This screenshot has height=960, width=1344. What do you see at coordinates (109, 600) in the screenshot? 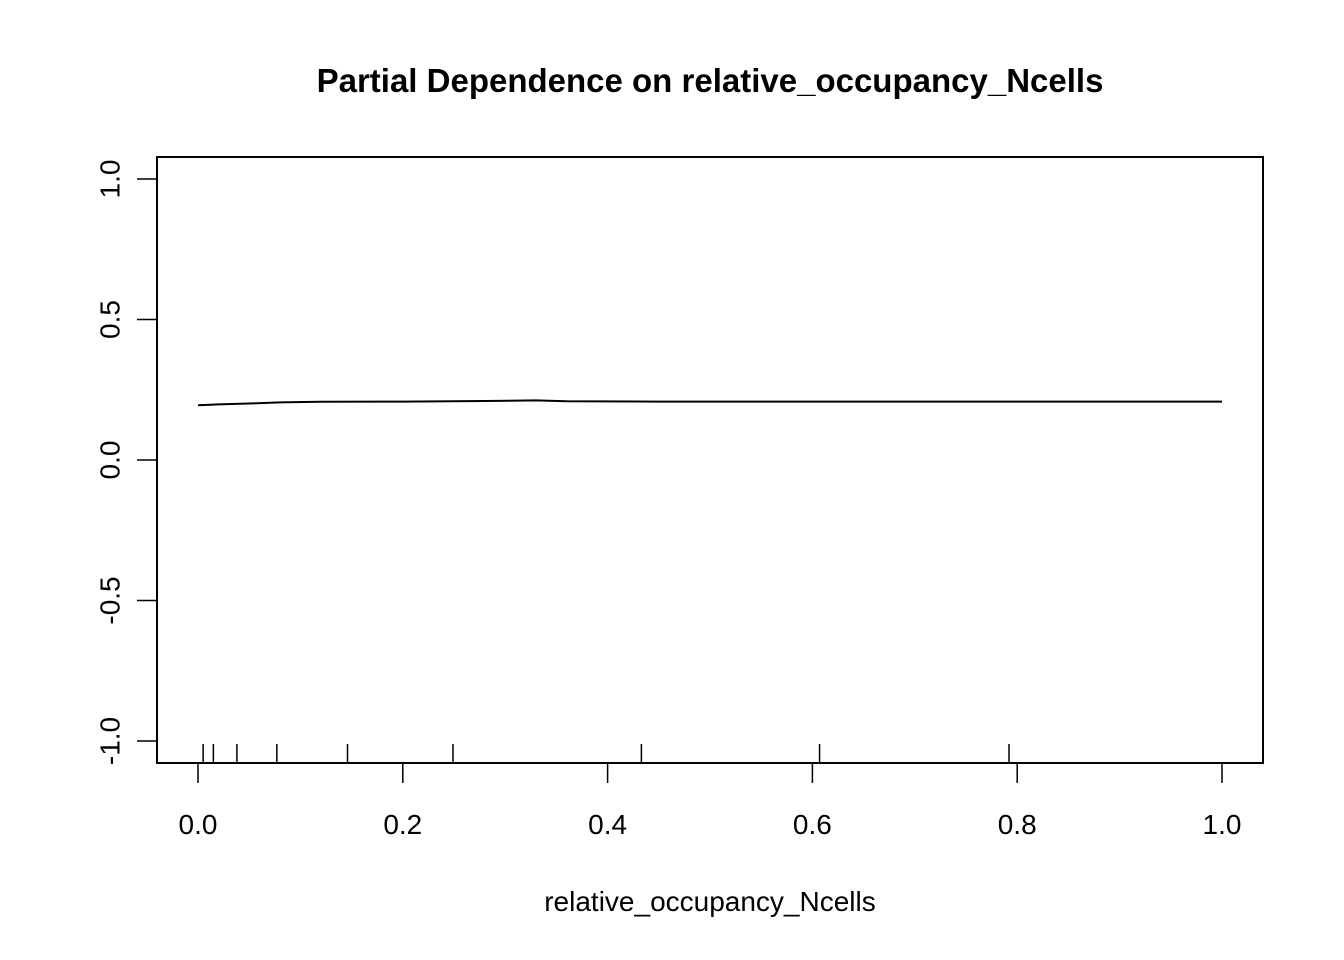
I see `y-tick-label: -0.5` at bounding box center [109, 600].